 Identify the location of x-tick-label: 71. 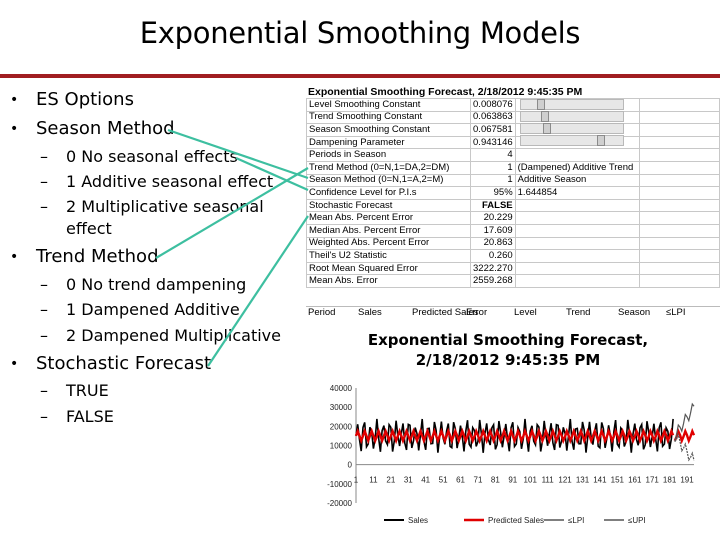
(478, 480).